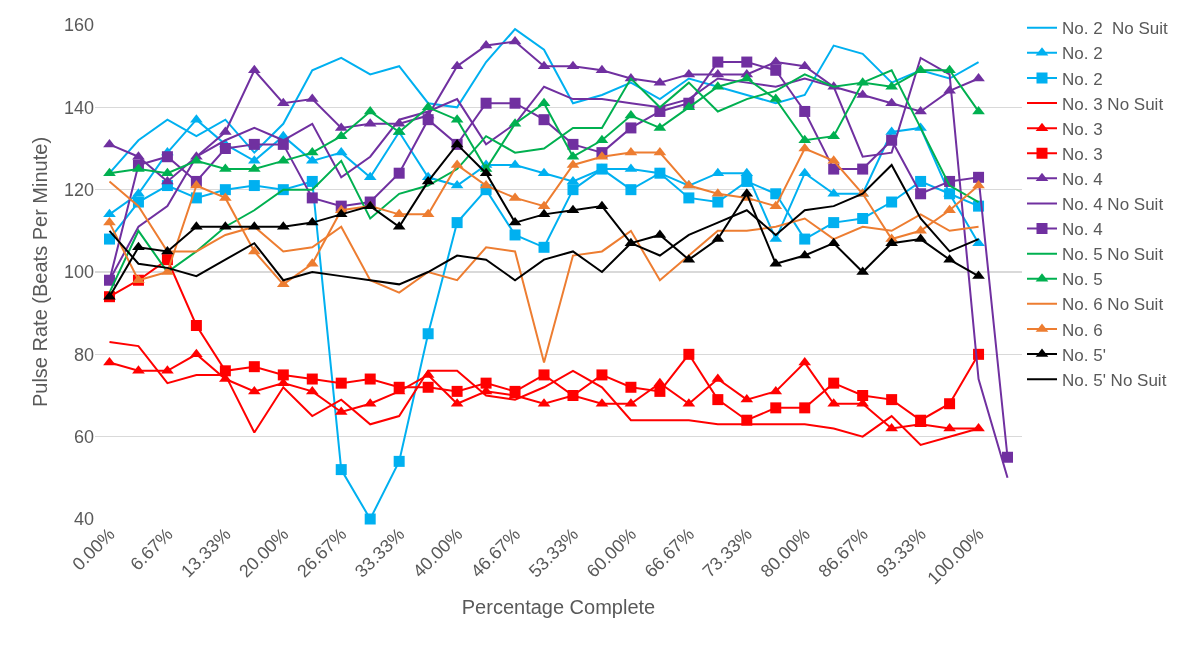  What do you see at coordinates (83, 519) in the screenshot?
I see `y-tick-label: 40` at bounding box center [83, 519].